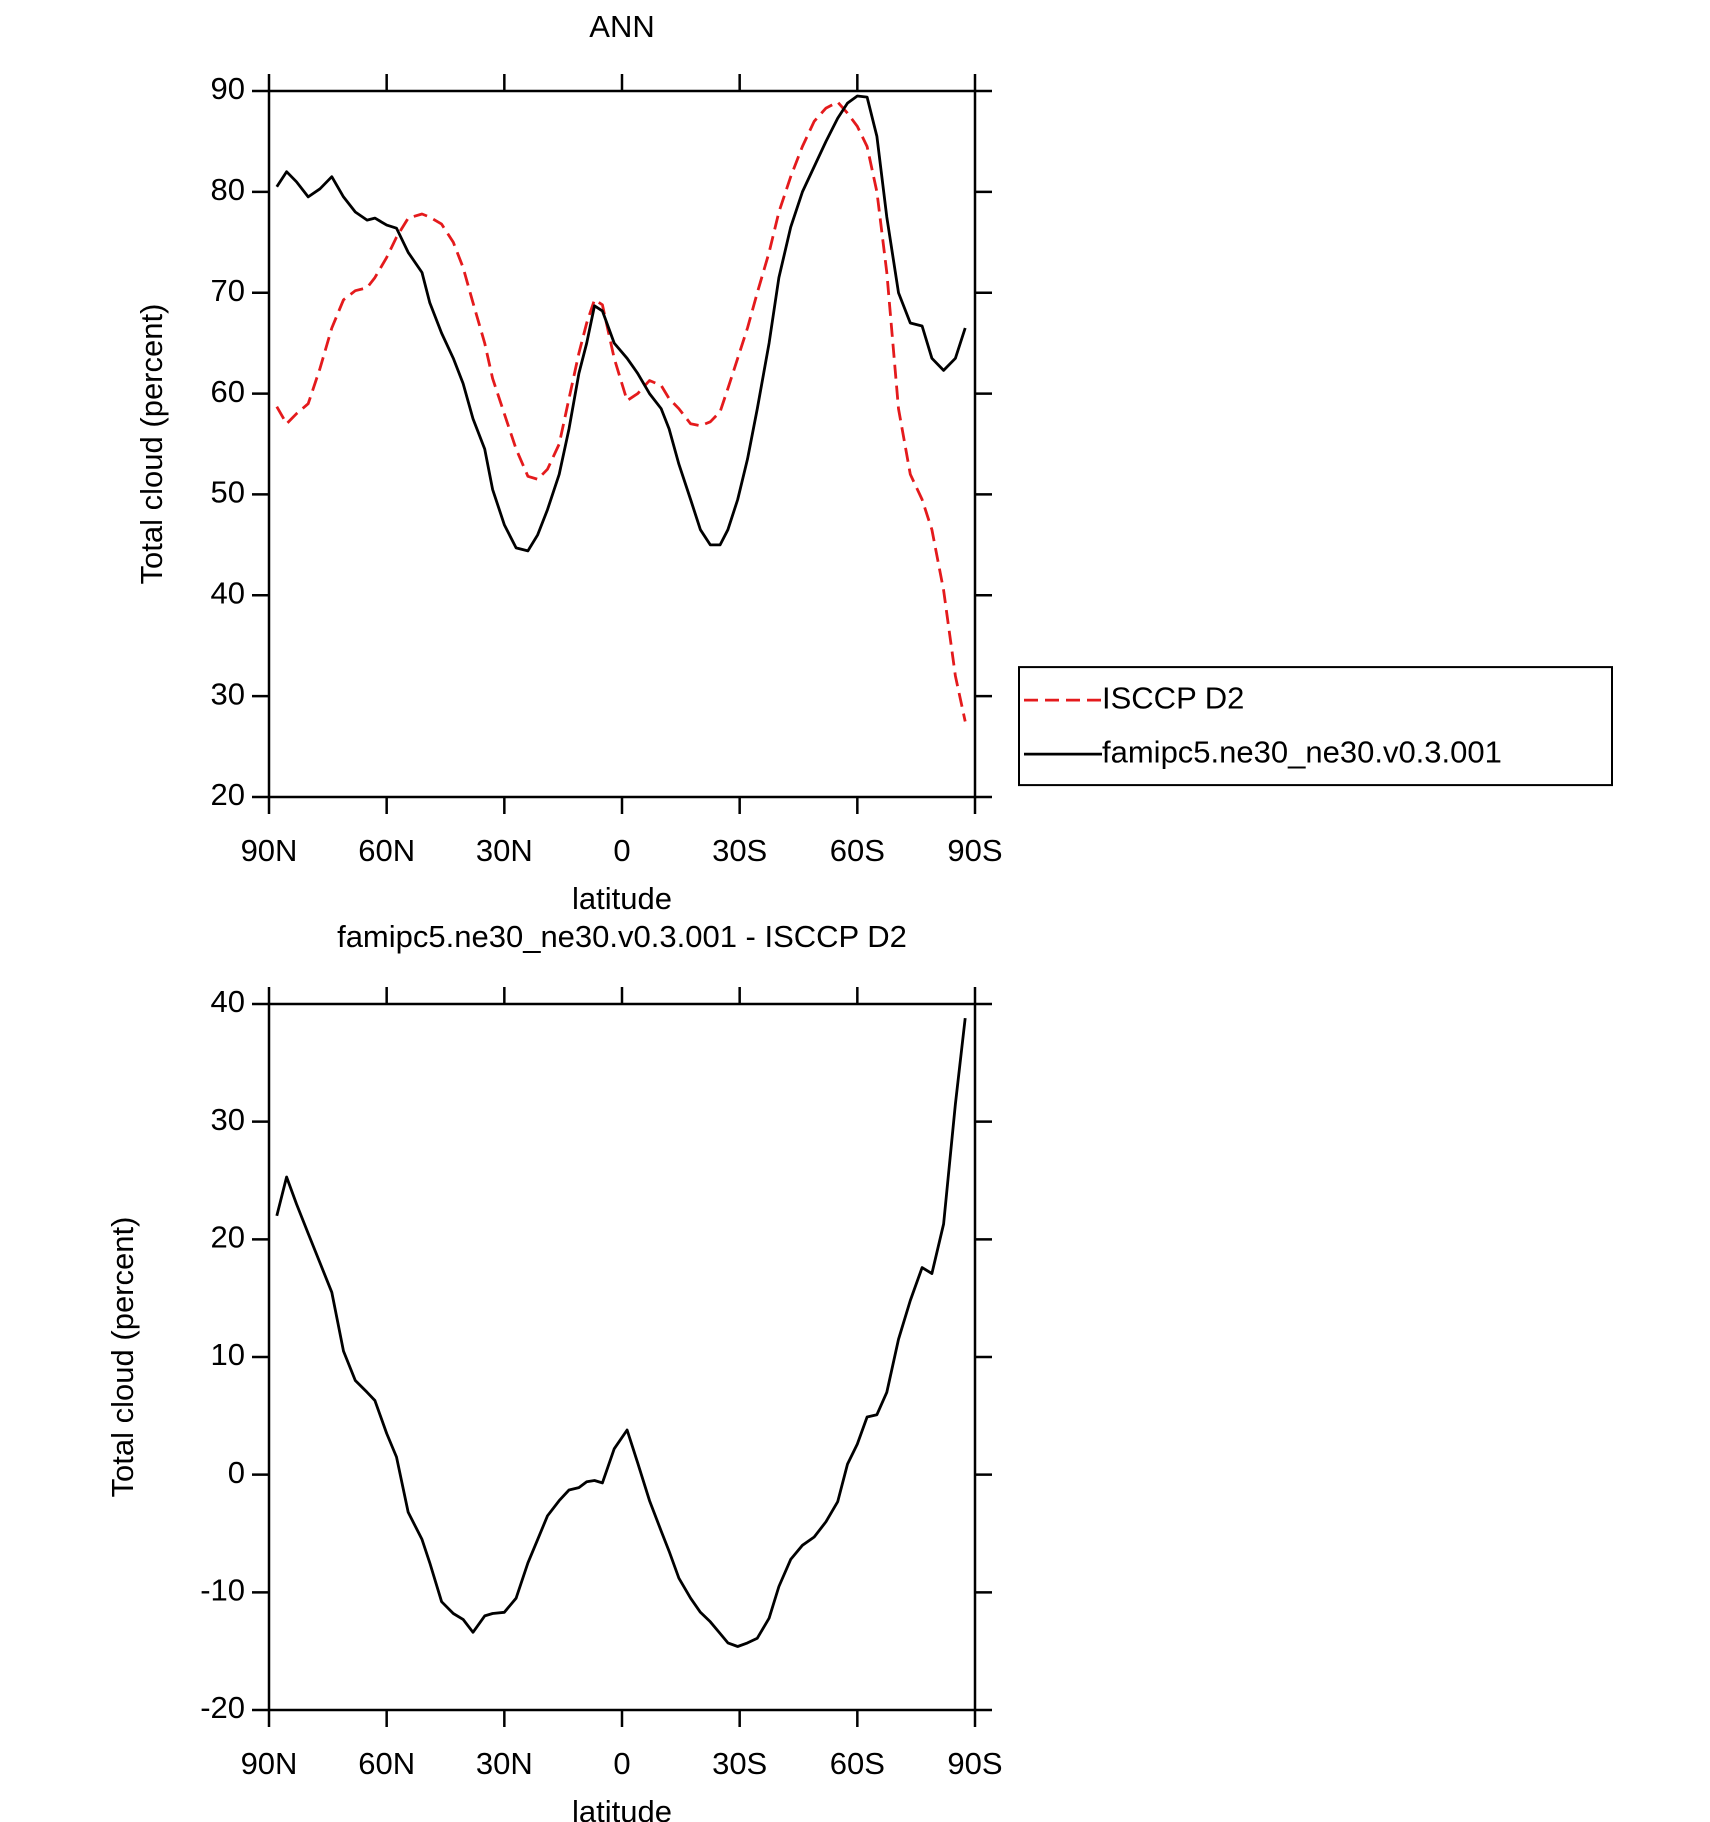 The width and height of the screenshot is (1710, 1822). Describe the element at coordinates (621, 26) in the screenshot. I see `chart-title: ANN` at that location.